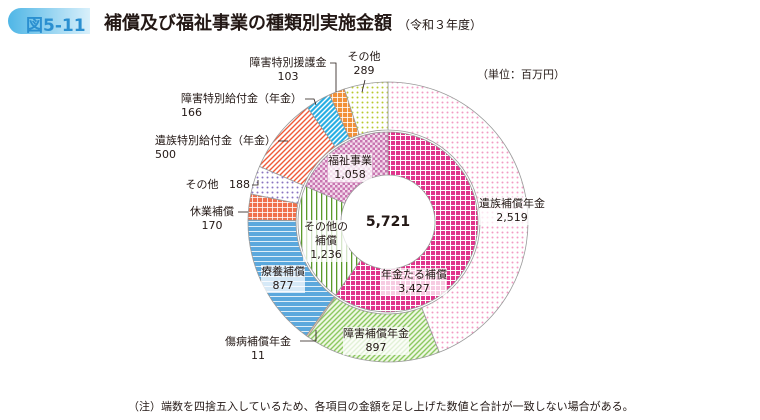 This screenshot has height=420, width=760. What do you see at coordinates (283, 279) in the screenshot?
I see `label-outer-3: 療養補償 877` at bounding box center [283, 279].